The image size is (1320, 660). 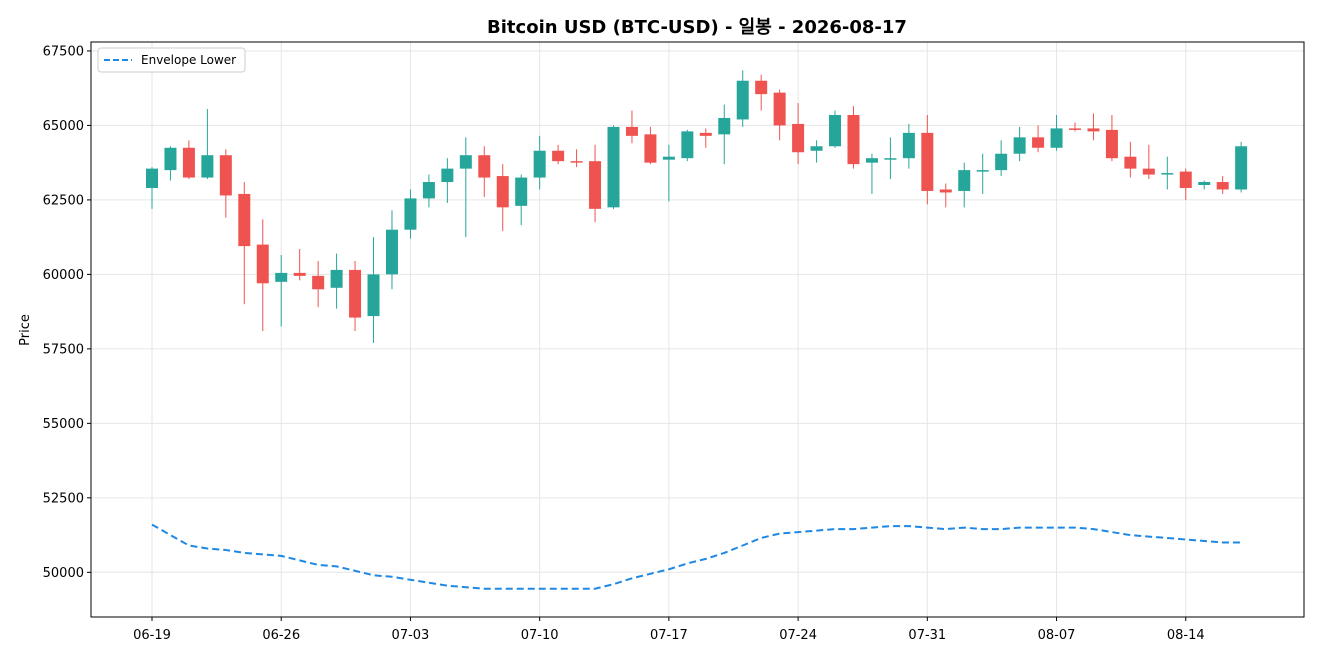 I want to click on x-tick-label: 07-24, so click(x=798, y=635).